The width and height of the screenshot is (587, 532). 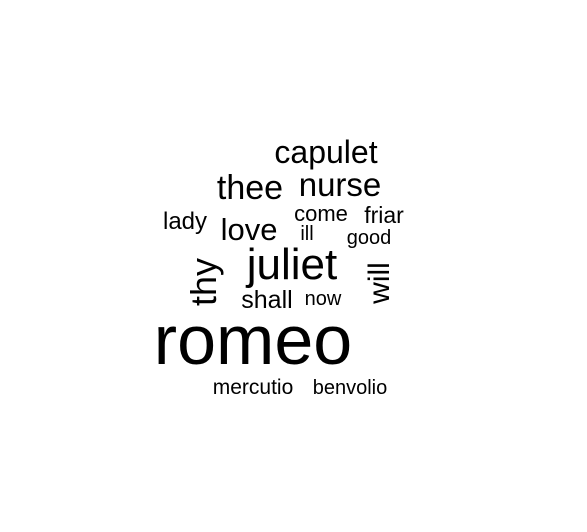 I want to click on word-nurse: nurse, so click(x=340, y=184).